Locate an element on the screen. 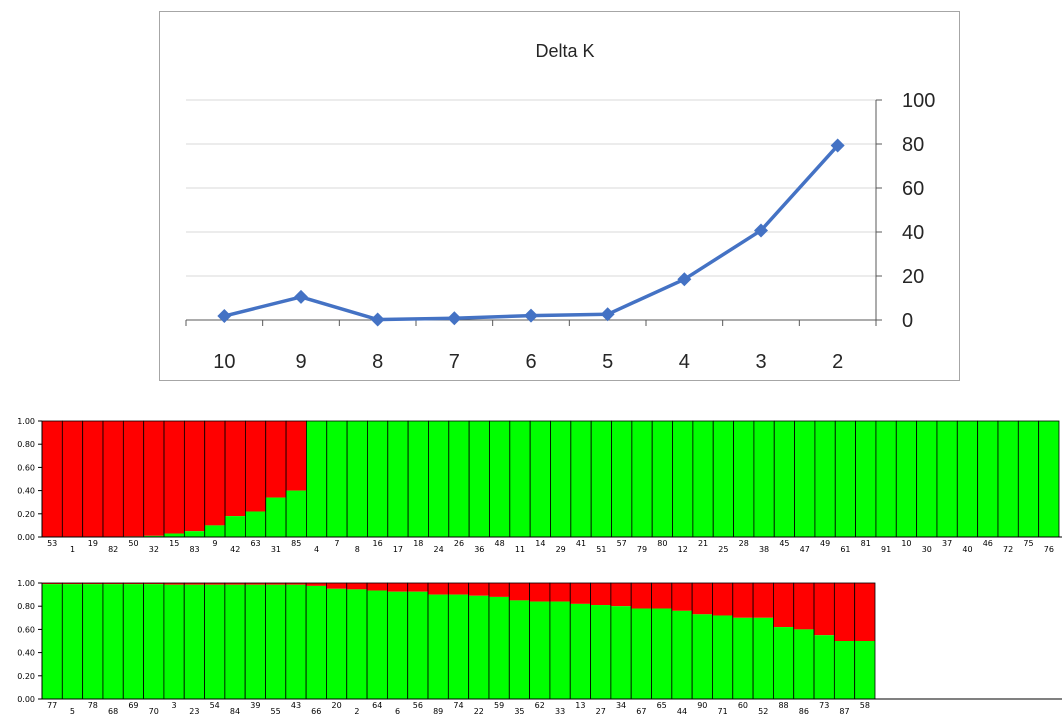 The image size is (1064, 720). x-tick-label: 80 is located at coordinates (662, 543).